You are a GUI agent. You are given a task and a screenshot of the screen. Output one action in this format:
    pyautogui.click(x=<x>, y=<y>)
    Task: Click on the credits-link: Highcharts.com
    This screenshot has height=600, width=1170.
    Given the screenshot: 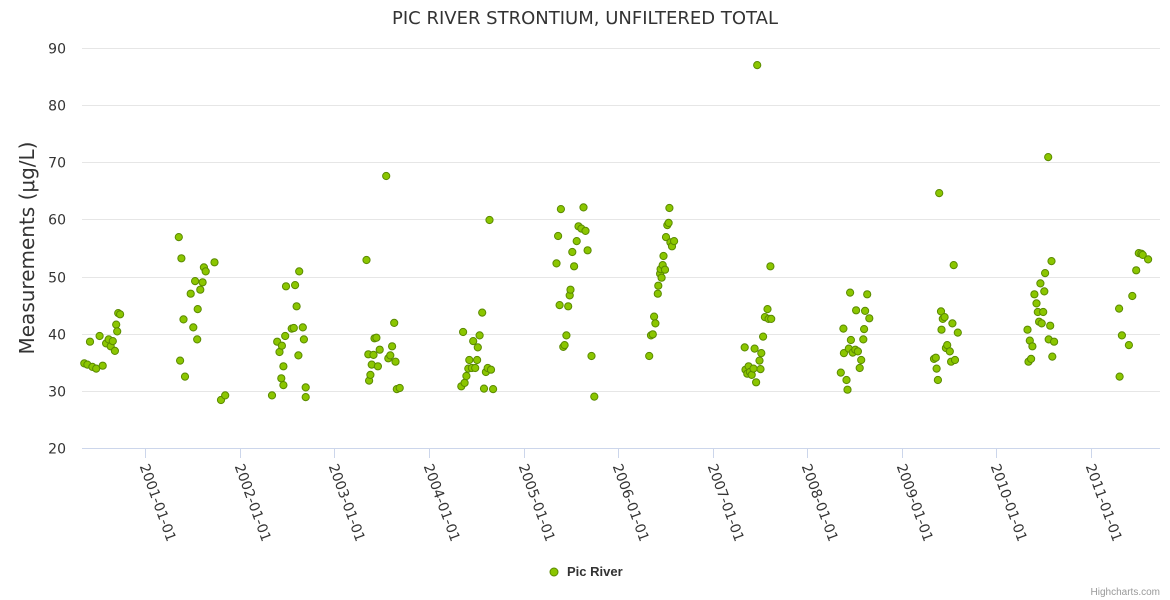 What is the action you would take?
    pyautogui.click(x=1125, y=592)
    